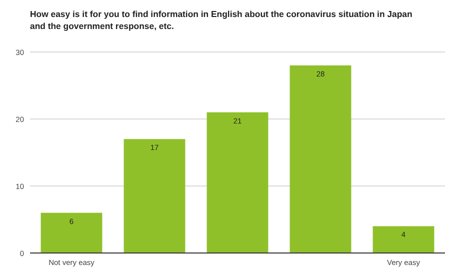 The width and height of the screenshot is (453, 280). I want to click on chart-title: How easy is it for you to find information in English about the coronavirus situation in Japan and the government response, etc., so click(221, 20).